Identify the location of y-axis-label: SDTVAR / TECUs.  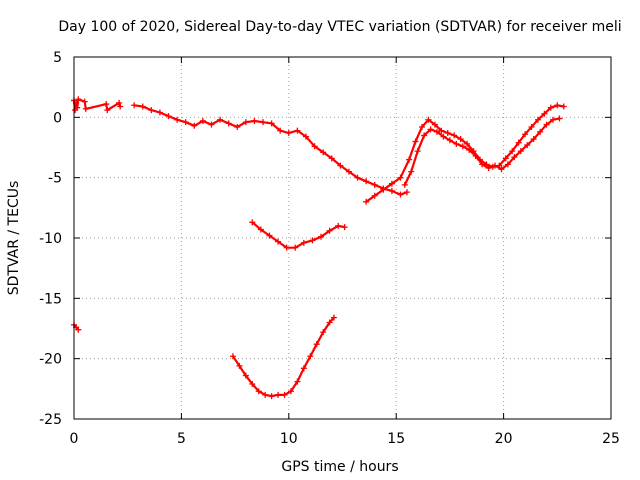
(14, 238).